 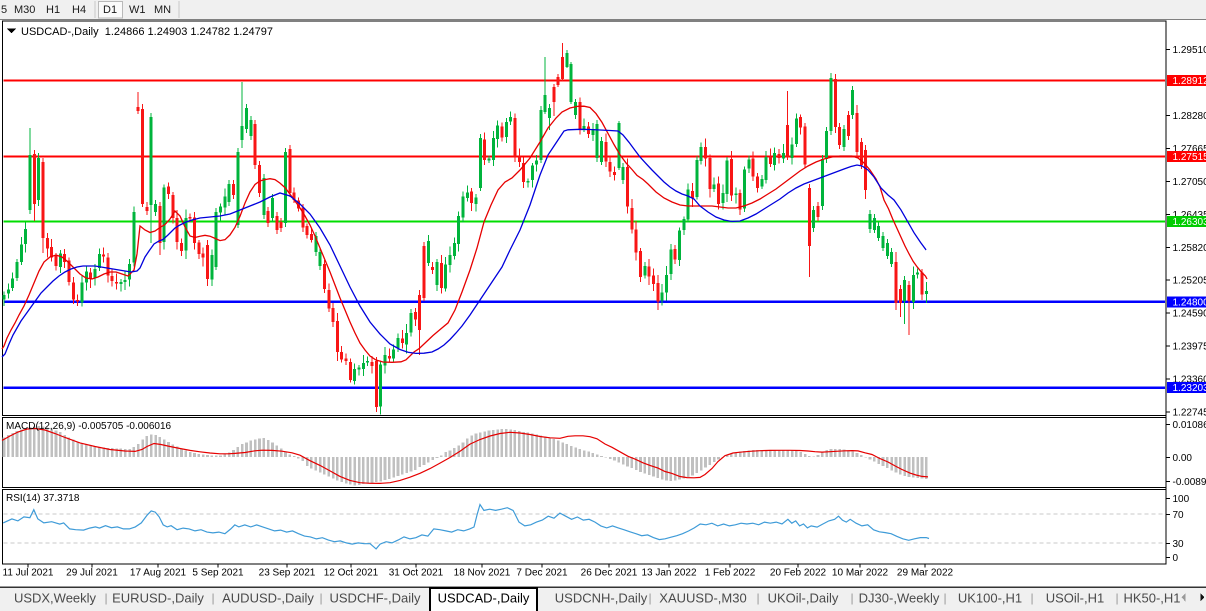 What do you see at coordinates (92, 573) in the screenshot?
I see `svg-text: 29 Jul 2021` at bounding box center [92, 573].